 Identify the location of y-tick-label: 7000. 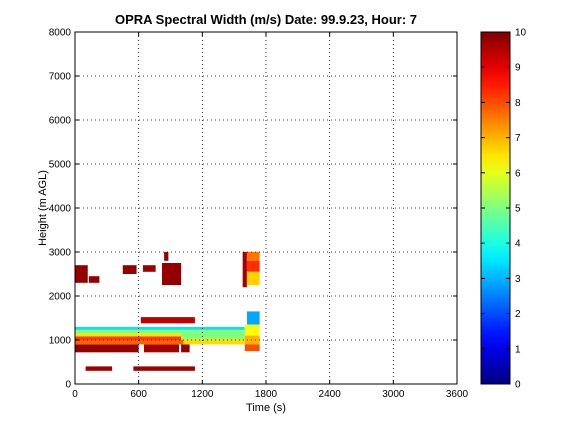
(60, 77).